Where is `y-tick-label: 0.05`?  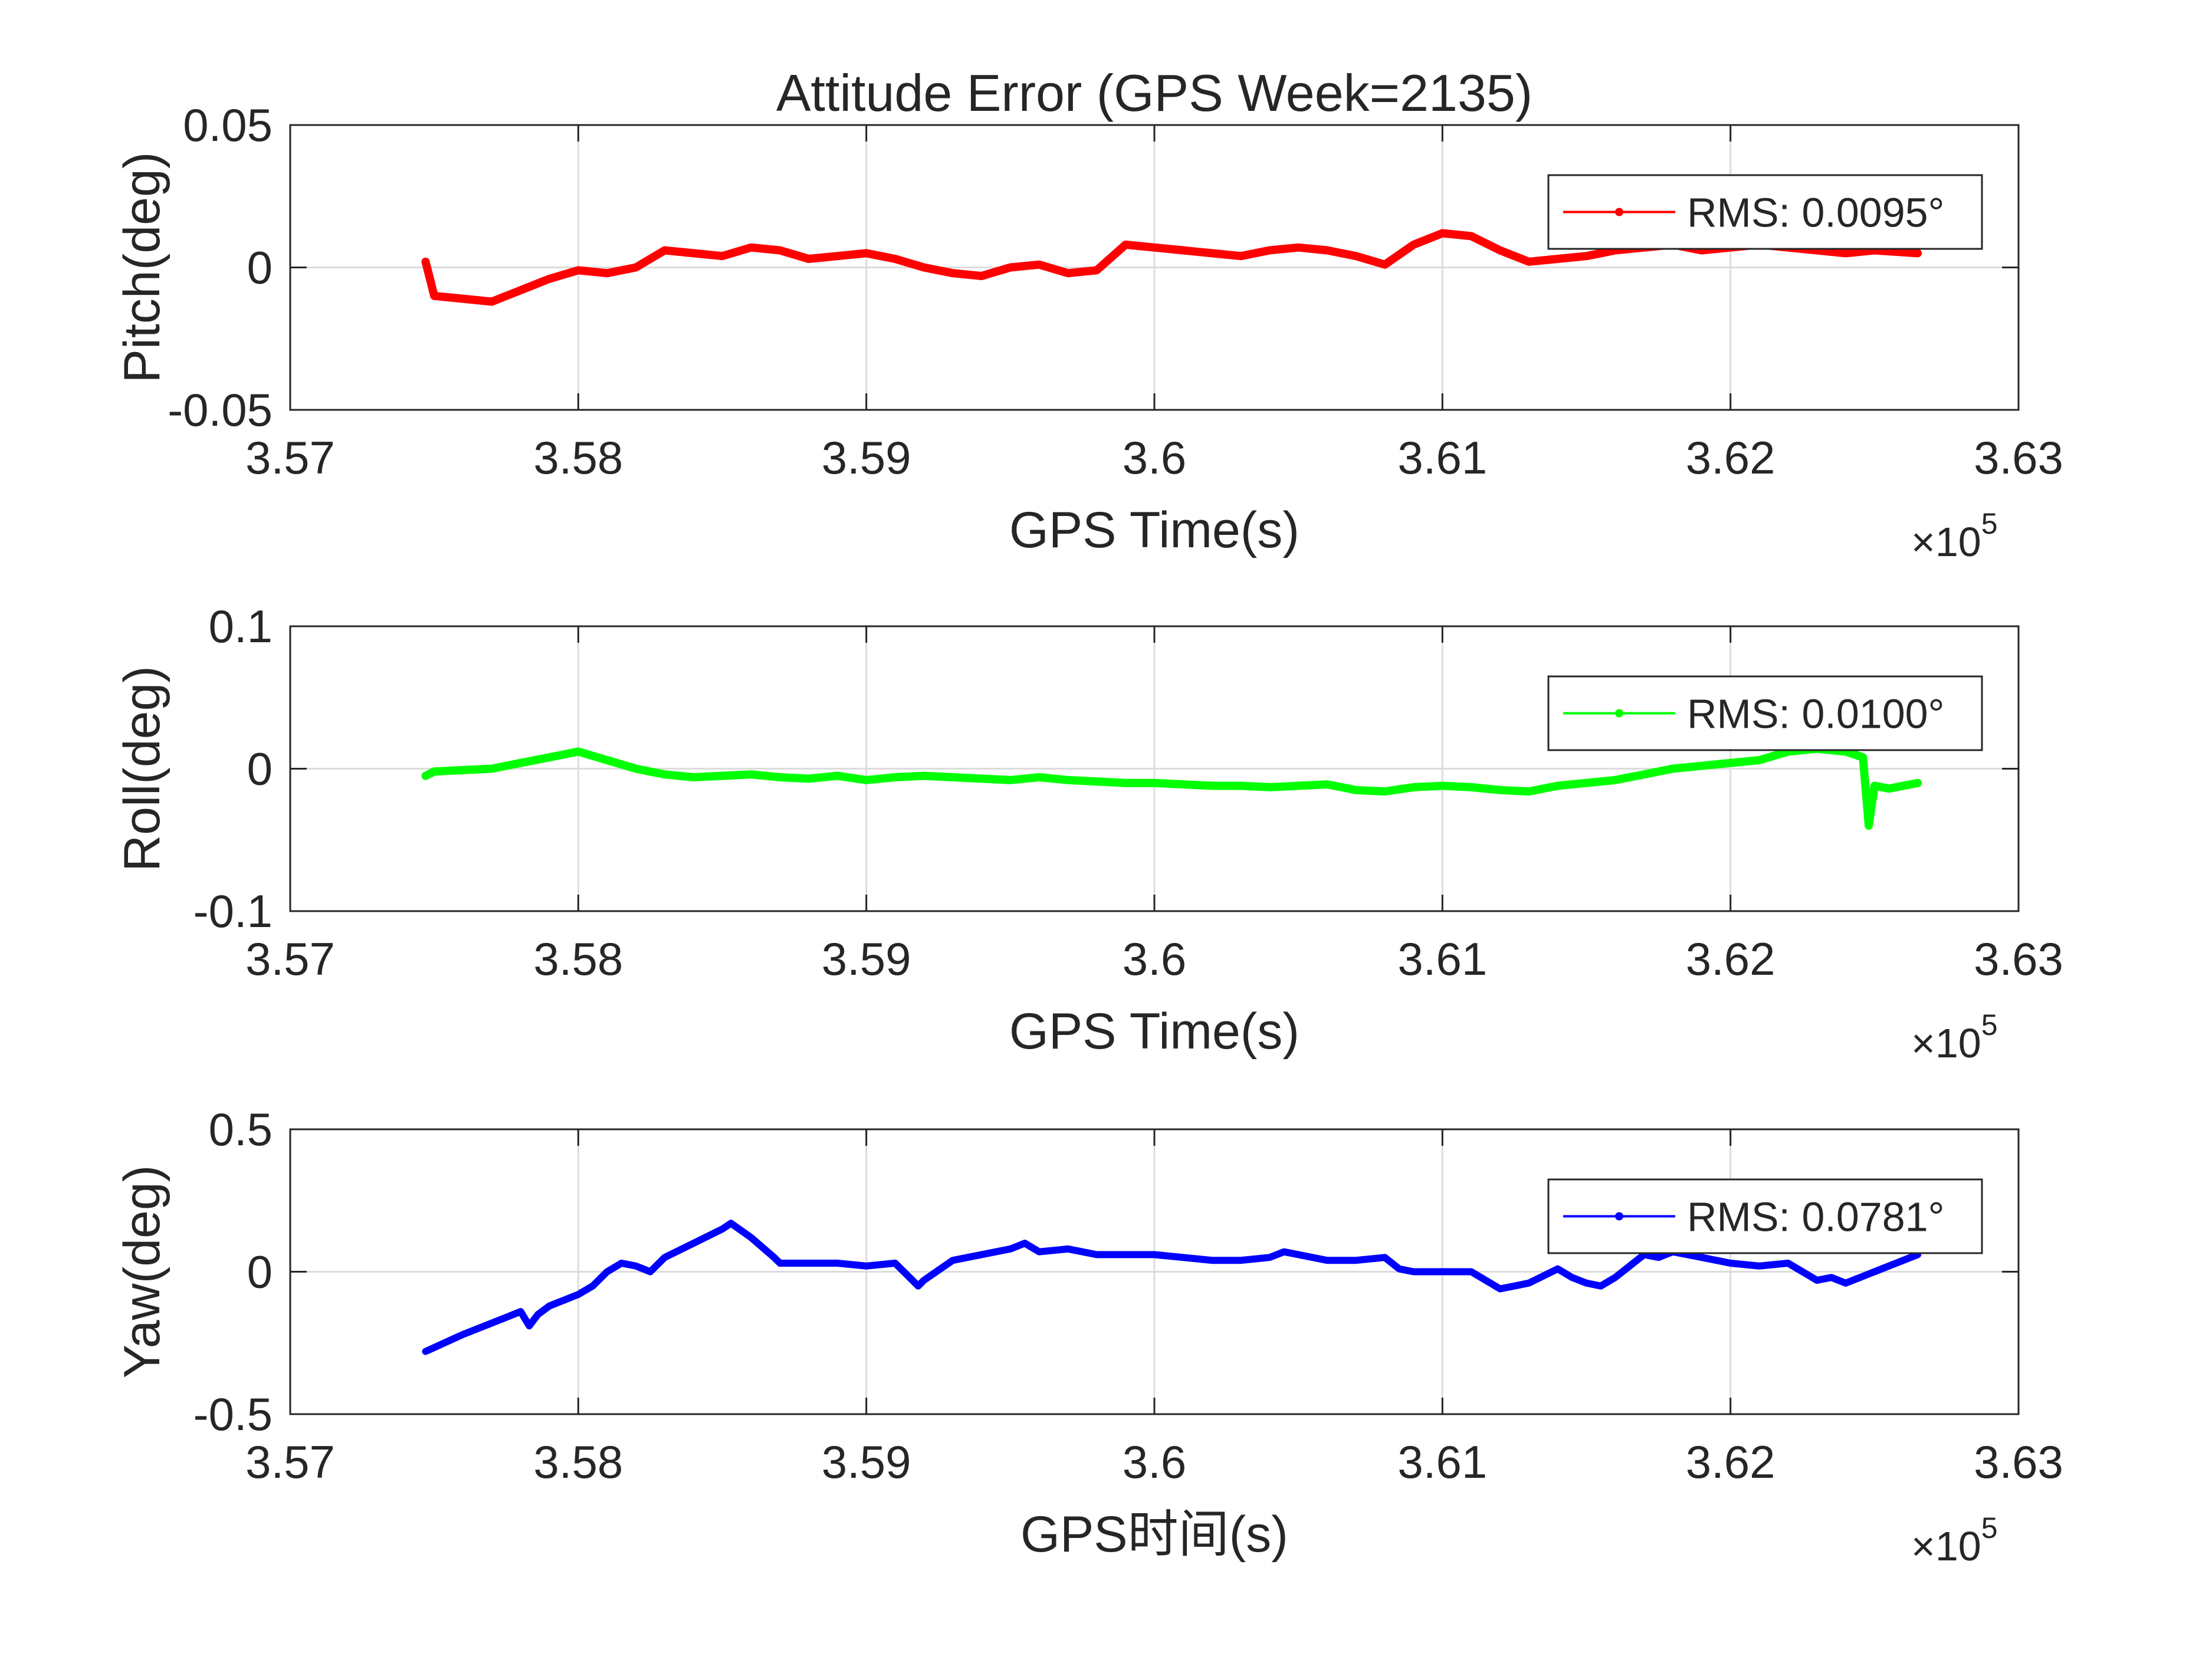 y-tick-label: 0.05 is located at coordinates (228, 125).